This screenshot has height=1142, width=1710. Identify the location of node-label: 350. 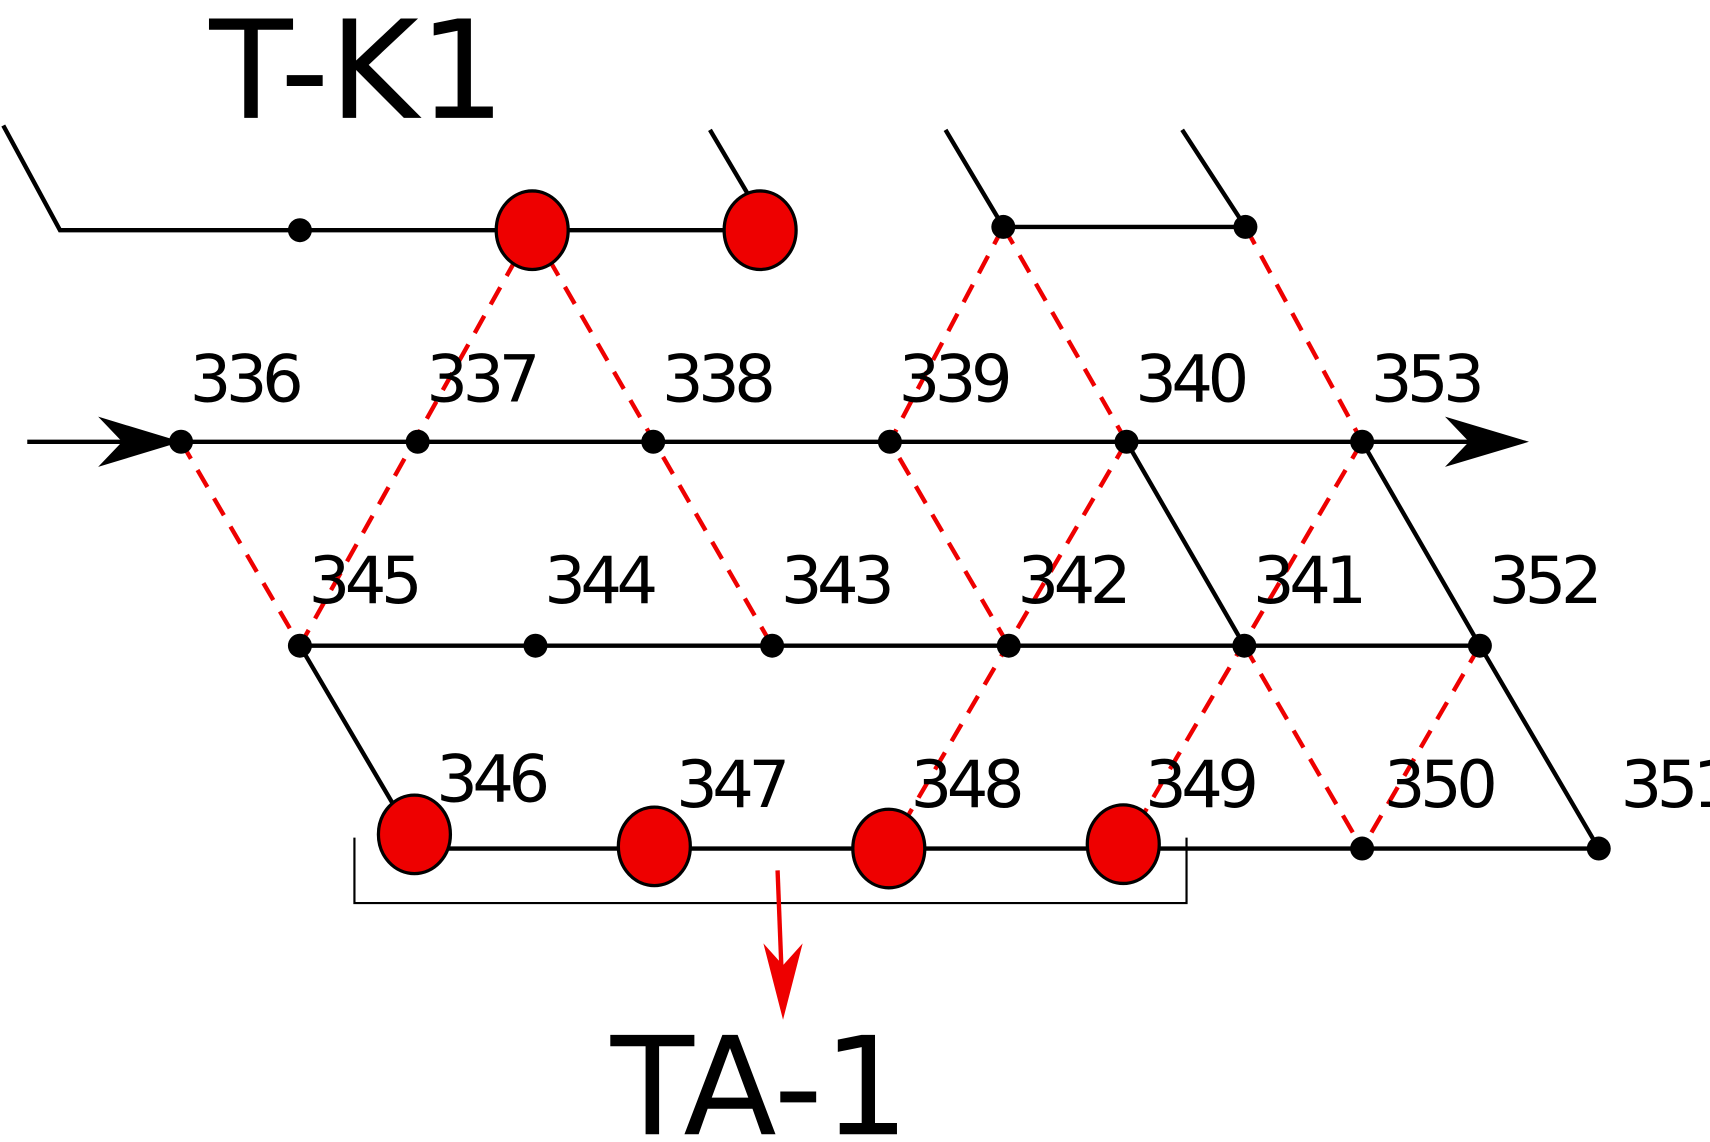
(1439, 785).